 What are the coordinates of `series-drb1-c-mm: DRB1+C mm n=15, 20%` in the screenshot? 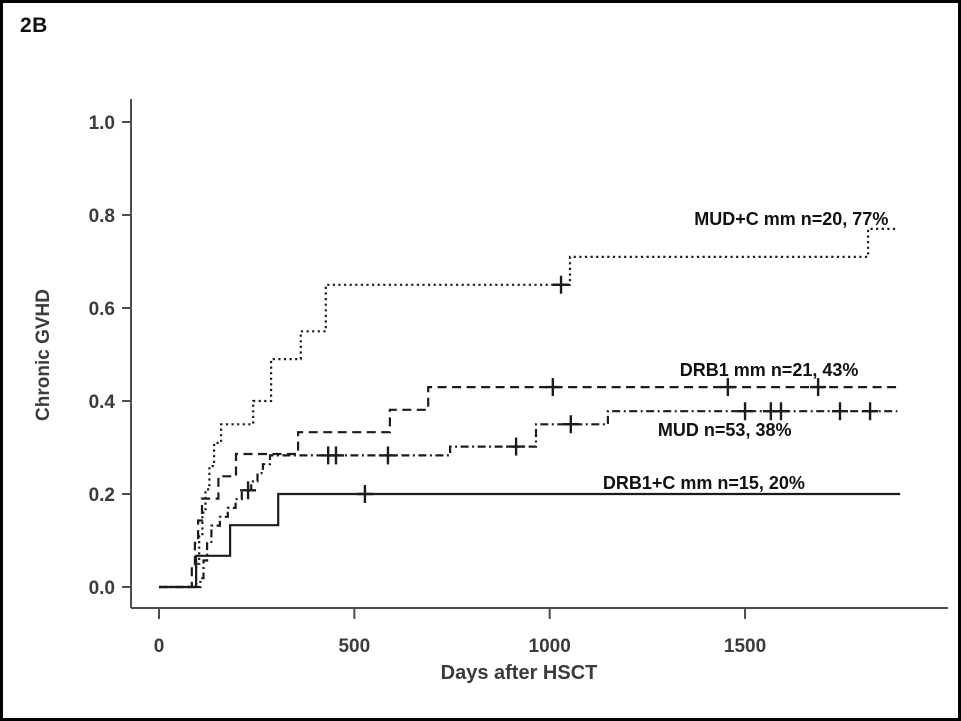 It's located at (530, 531).